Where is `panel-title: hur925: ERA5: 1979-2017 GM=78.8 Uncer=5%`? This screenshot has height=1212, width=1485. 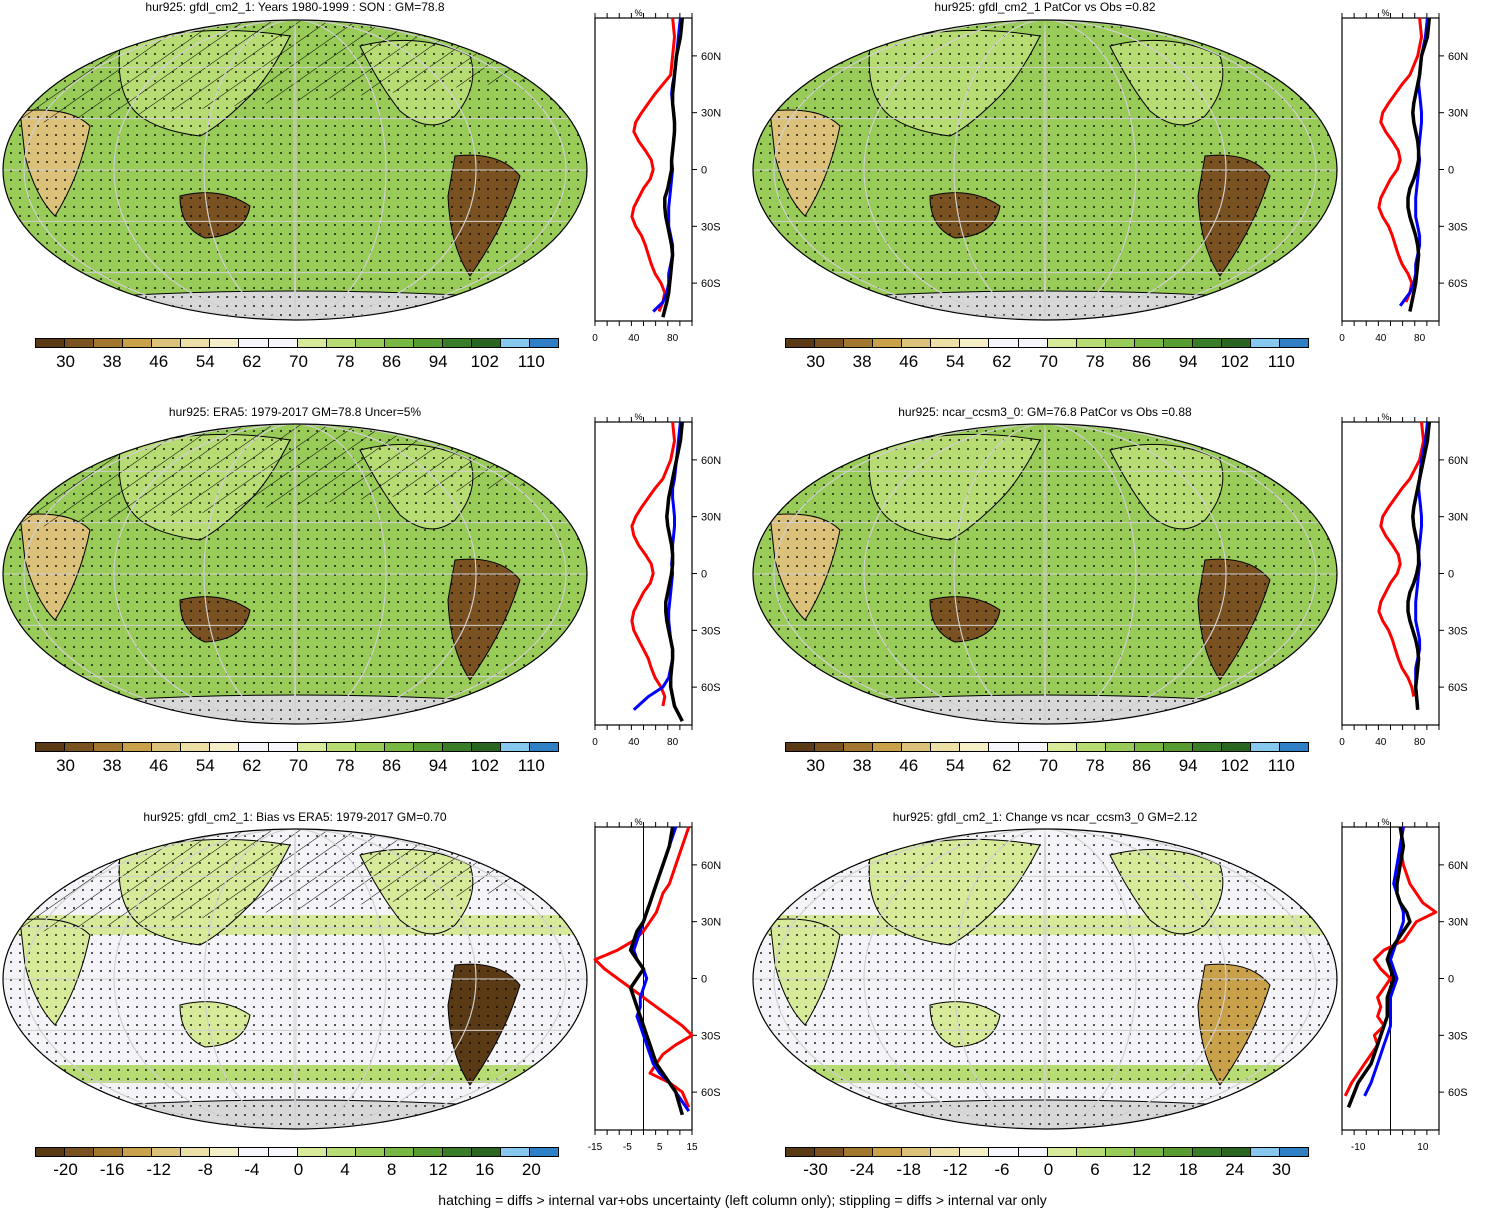 panel-title: hur925: ERA5: 1979-2017 GM=78.8 Uncer=5% is located at coordinates (295, 412).